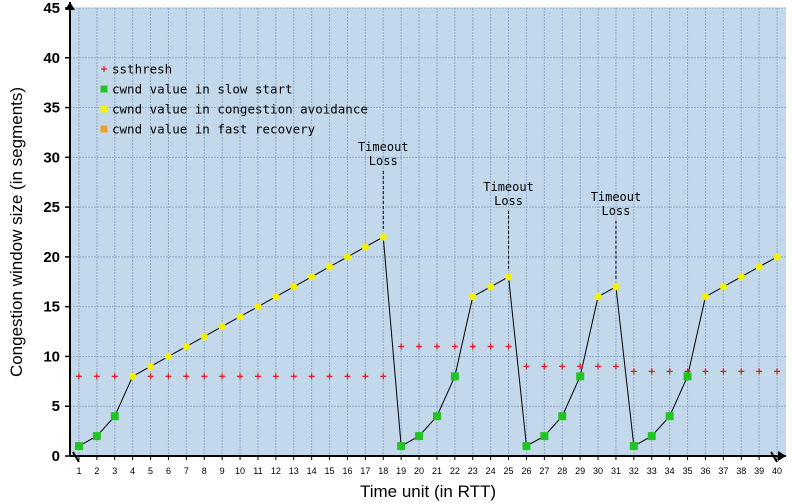  Describe the element at coordinates (51, 8) in the screenshot. I see `y-tick-label: 45` at that location.